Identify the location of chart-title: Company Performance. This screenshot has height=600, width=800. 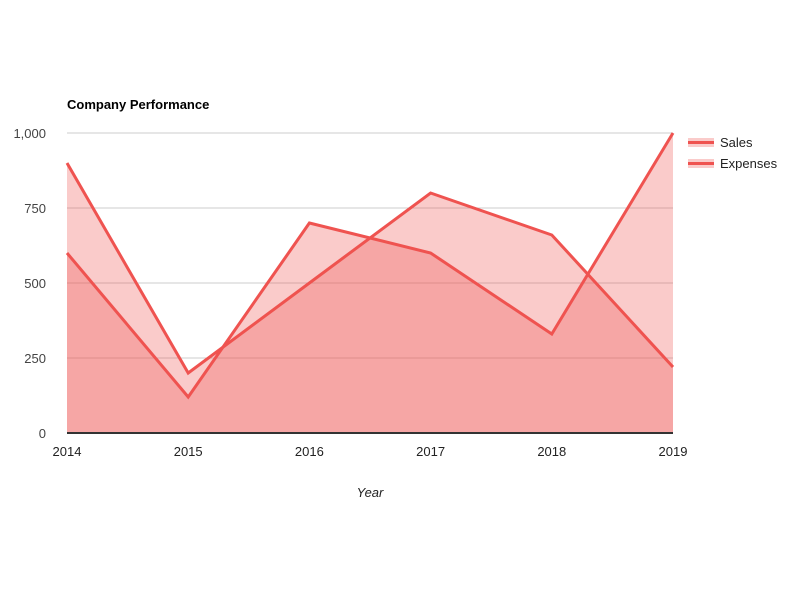
(138, 104).